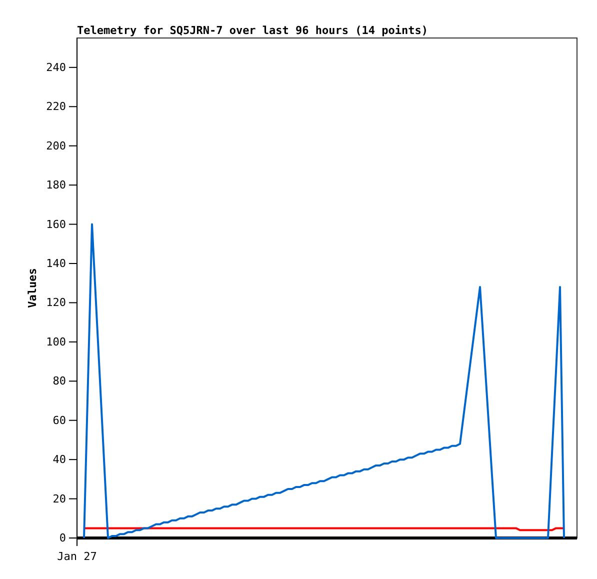 The width and height of the screenshot is (597, 579). What do you see at coordinates (59, 381) in the screenshot?
I see `y-tick-label: 80` at bounding box center [59, 381].